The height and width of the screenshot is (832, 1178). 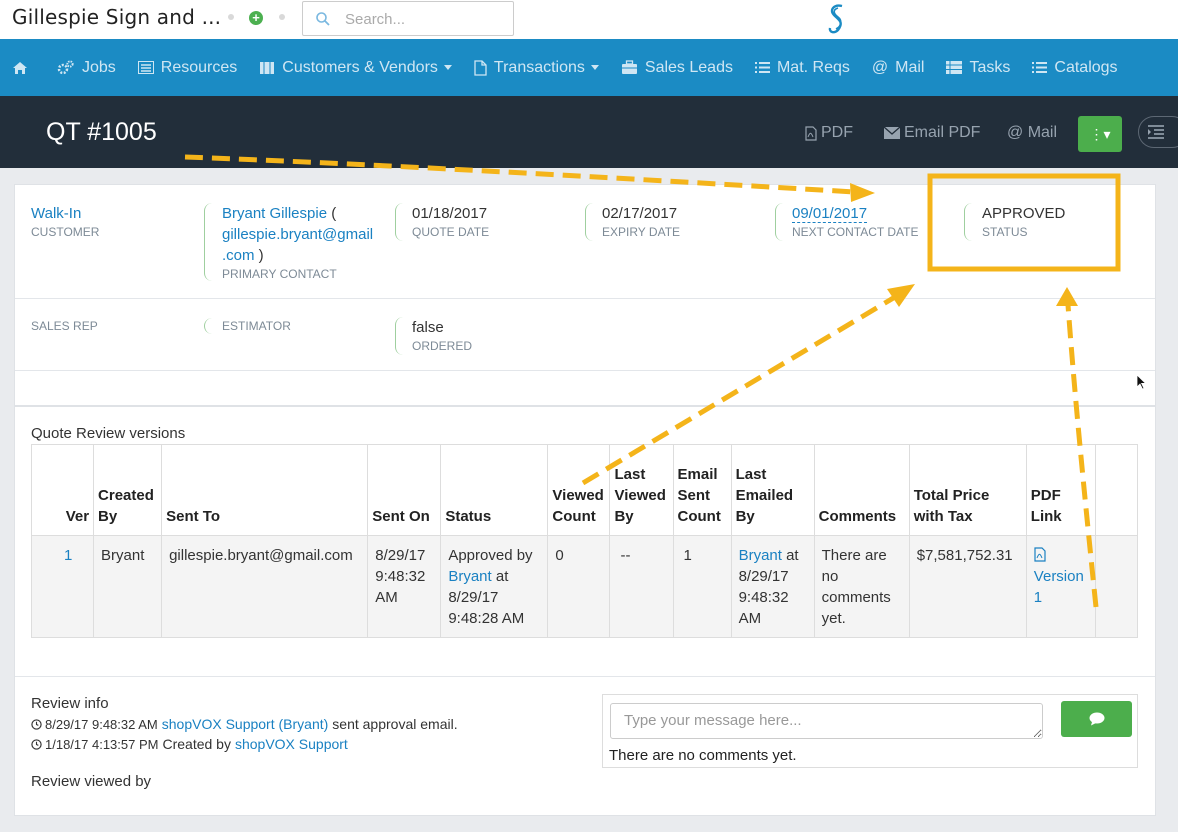 I want to click on review-info-title: Review info, so click(x=70, y=703).